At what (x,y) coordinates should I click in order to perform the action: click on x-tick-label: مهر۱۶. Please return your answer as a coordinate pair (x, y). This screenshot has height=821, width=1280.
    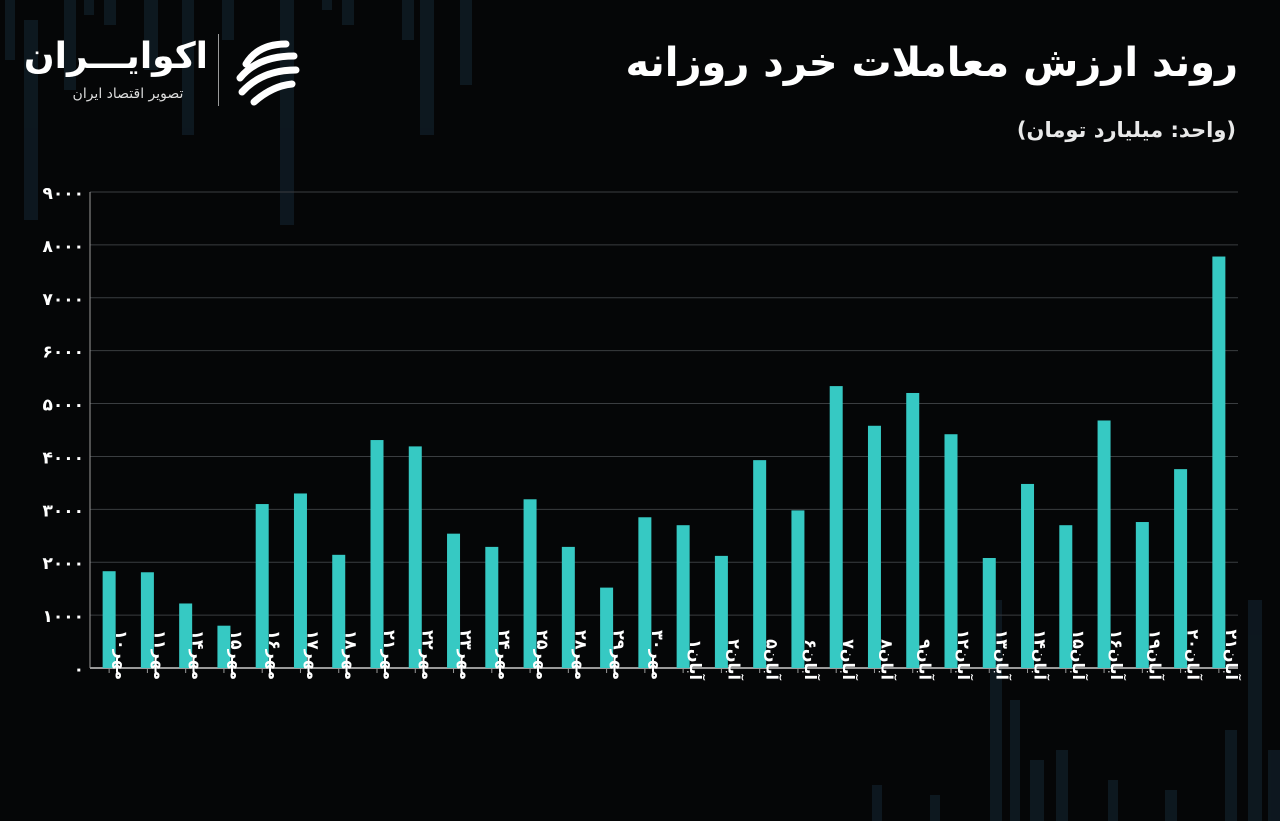
    Looking at the image, I should click on (274, 655).